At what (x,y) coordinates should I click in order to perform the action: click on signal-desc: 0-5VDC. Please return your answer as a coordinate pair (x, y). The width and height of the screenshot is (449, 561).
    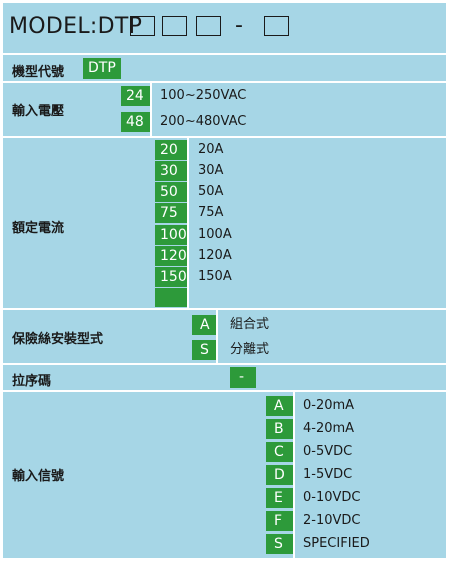
    Looking at the image, I should click on (328, 451).